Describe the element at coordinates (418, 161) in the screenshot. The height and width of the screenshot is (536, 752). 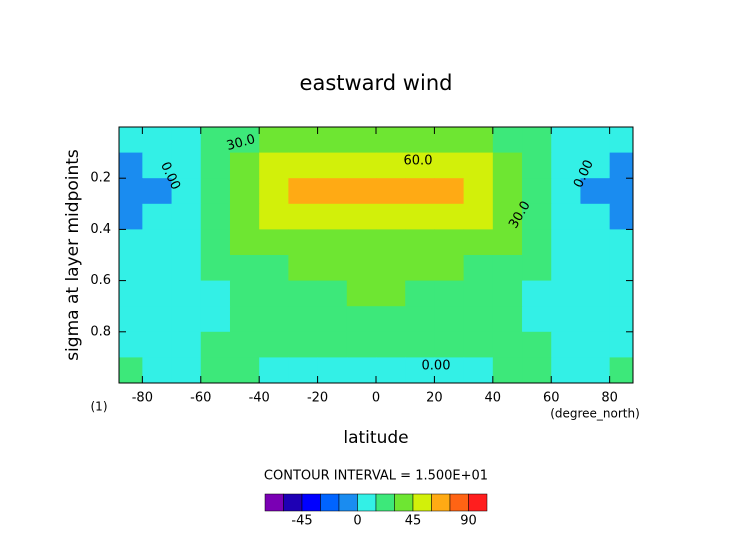
I see `contour-label: 60.0` at that location.